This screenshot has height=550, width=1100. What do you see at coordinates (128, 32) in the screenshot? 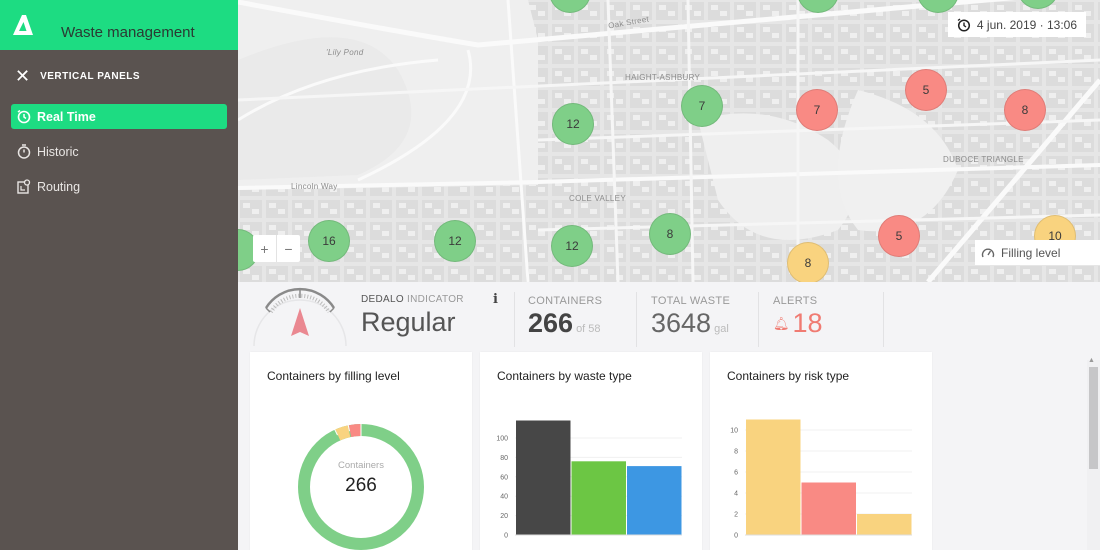
I see `app-title: Waste management` at bounding box center [128, 32].